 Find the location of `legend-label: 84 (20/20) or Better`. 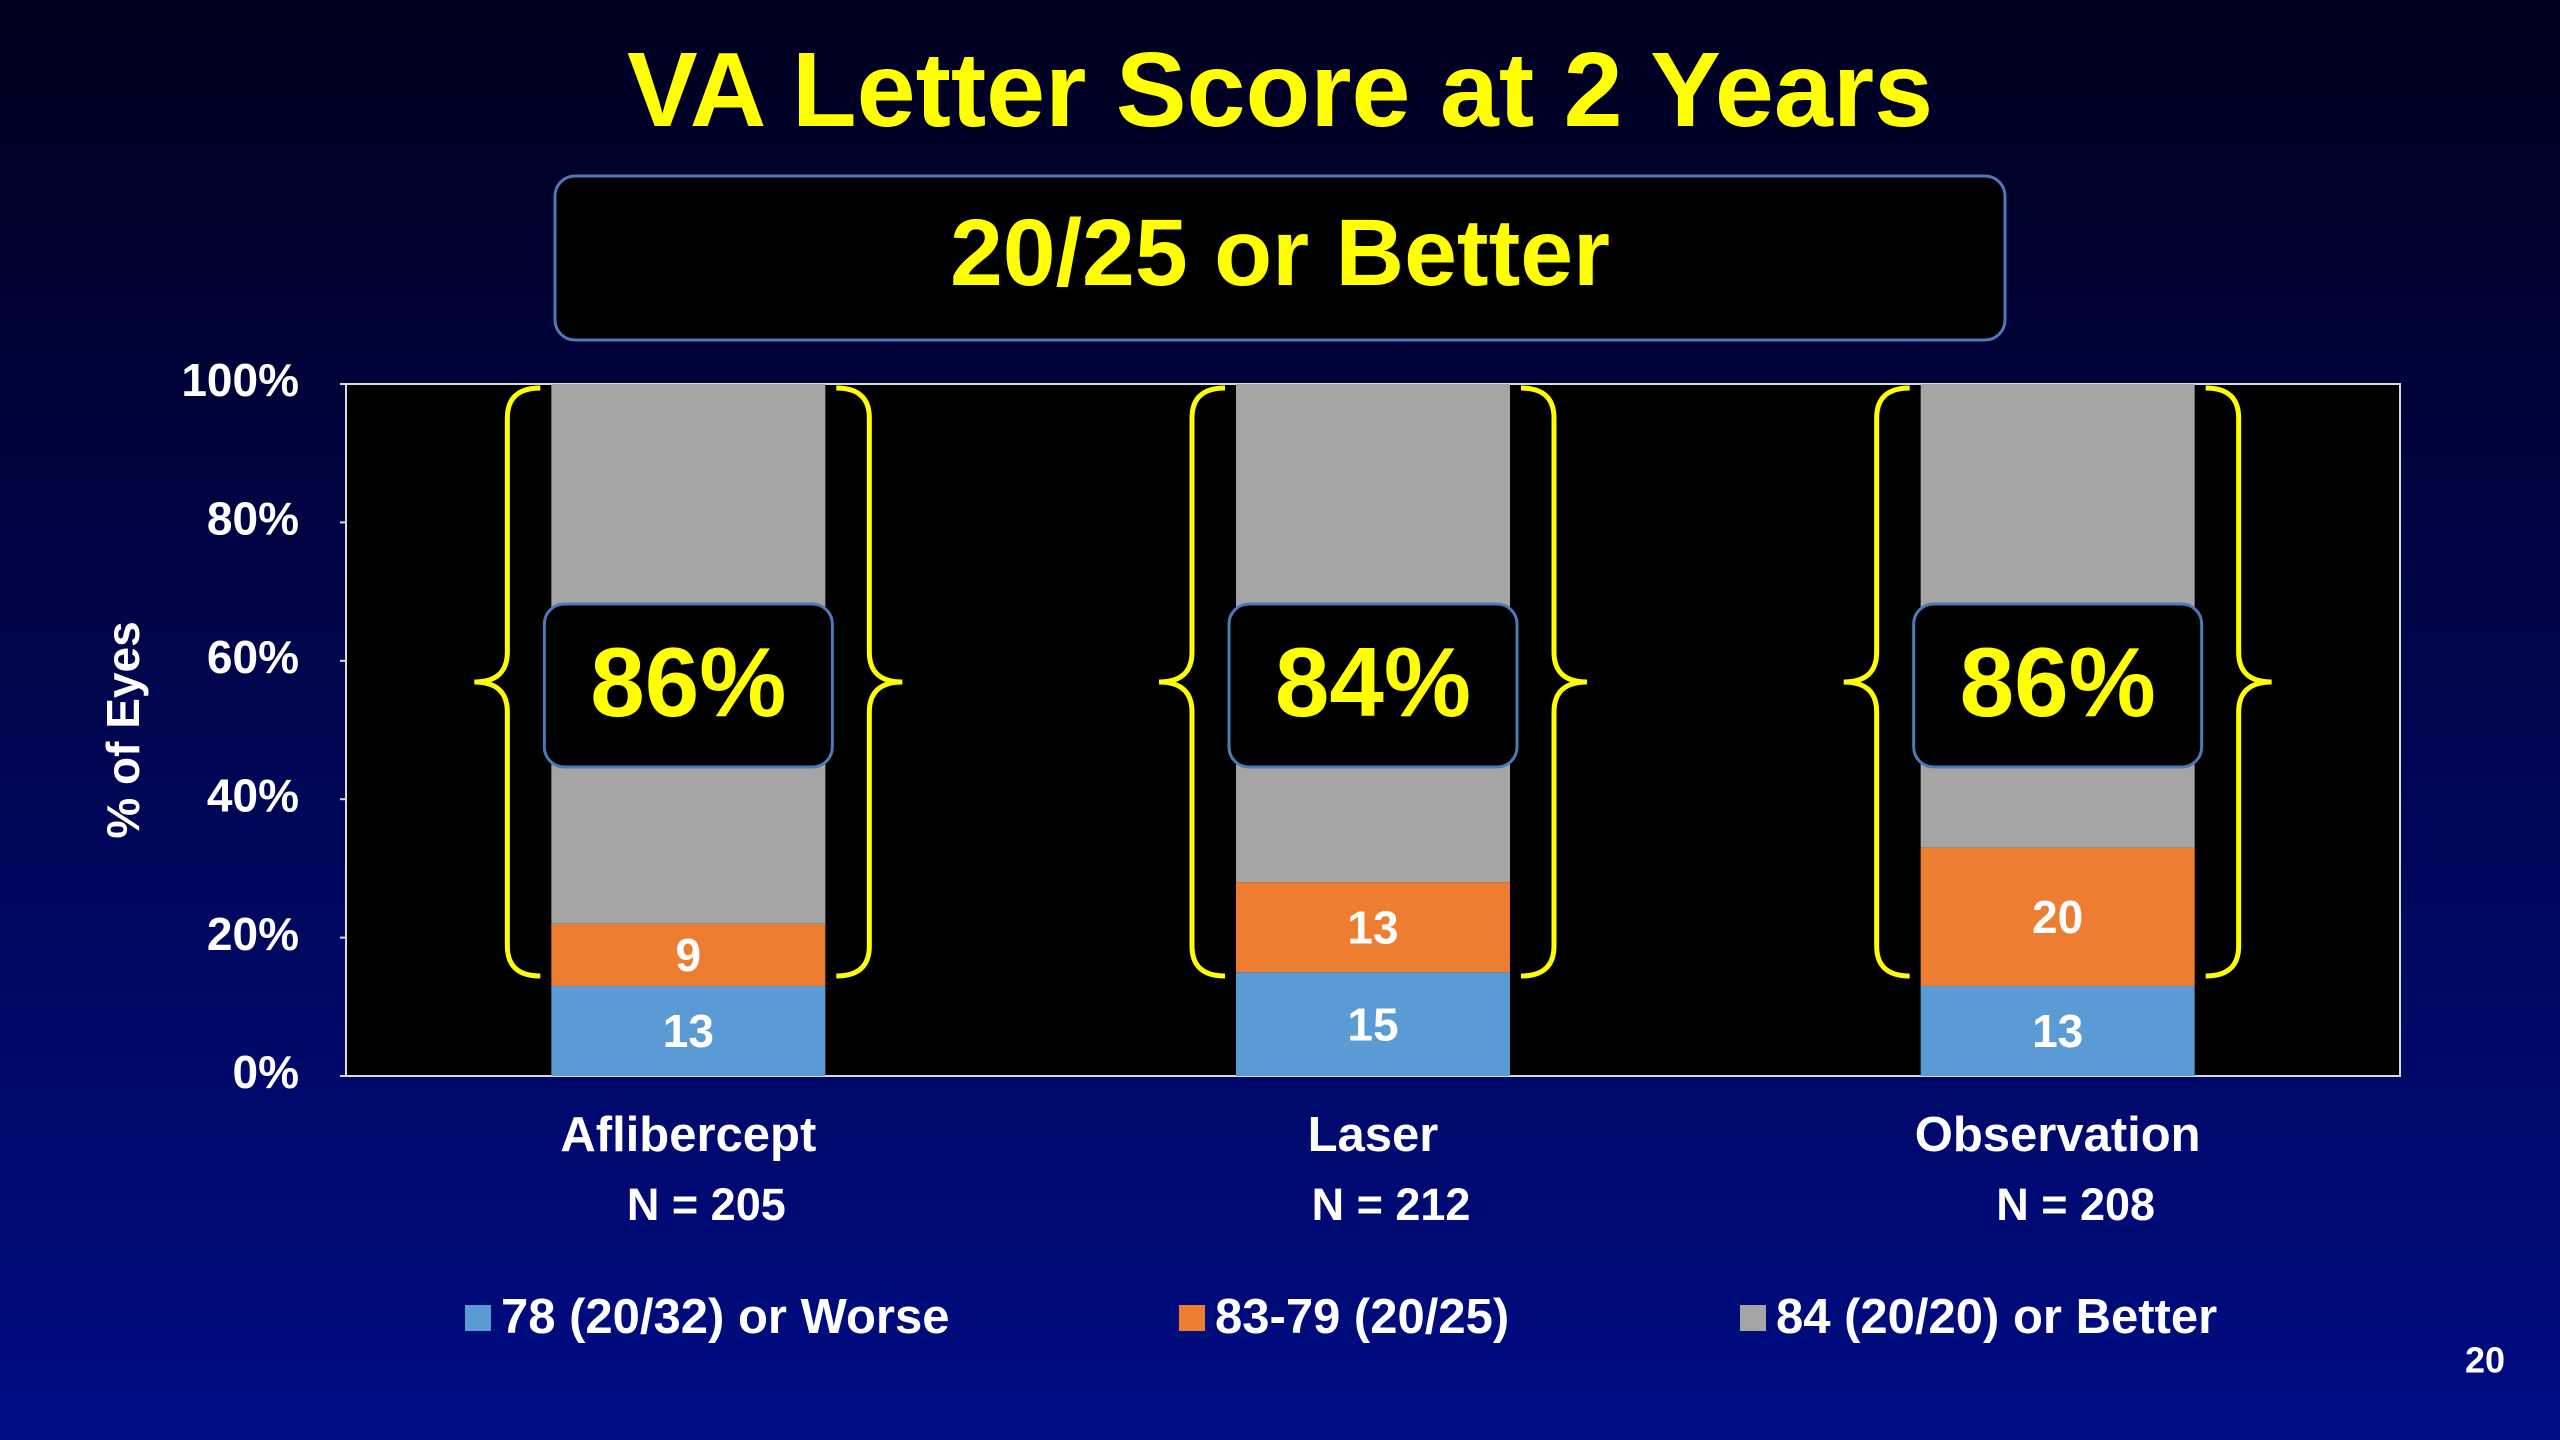

legend-label: 84 (20/20) or Better is located at coordinates (1996, 1317).